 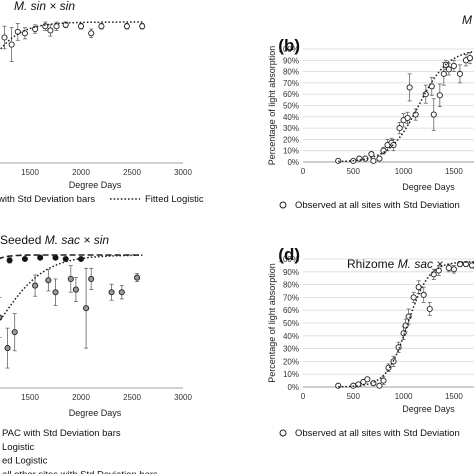 I want to click on chart-title-prefix: Rhizome, so click(x=372, y=264).